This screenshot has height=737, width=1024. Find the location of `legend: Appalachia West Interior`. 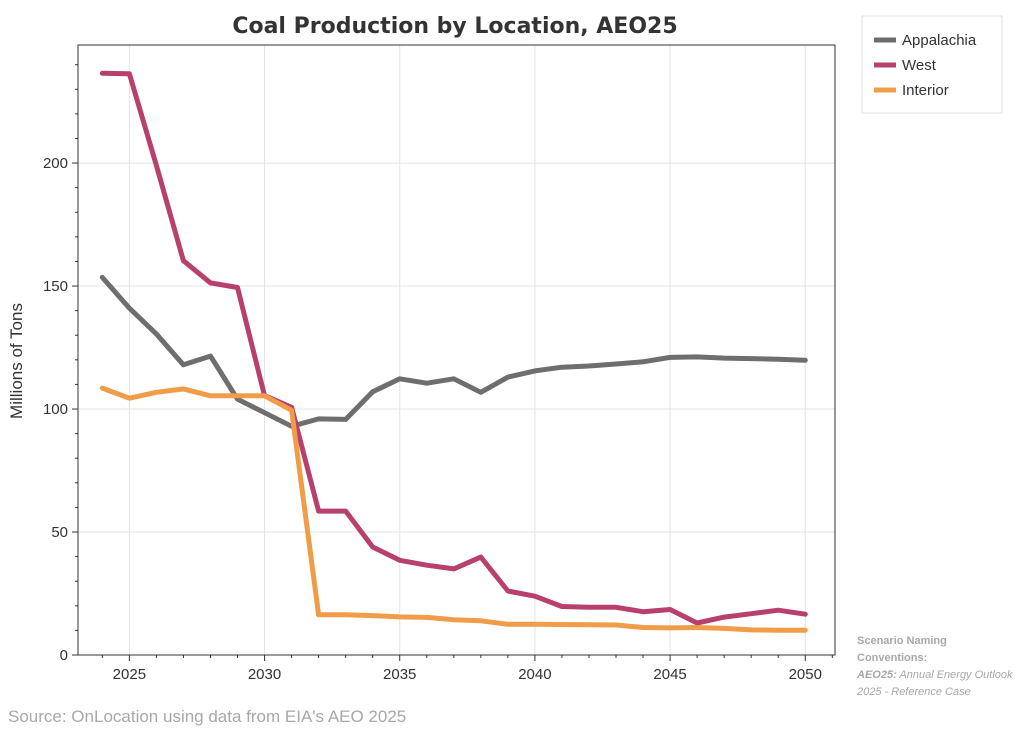

legend: Appalachia West Interior is located at coordinates (932, 64).